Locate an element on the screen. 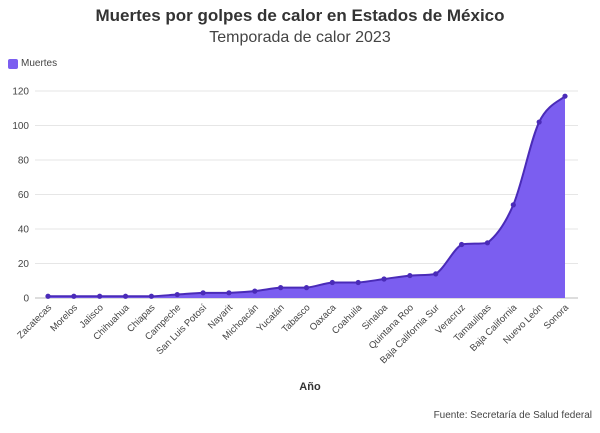  y-tick-label: 80 is located at coordinates (24, 161).